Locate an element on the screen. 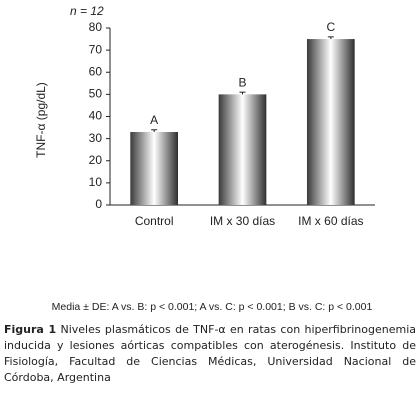  x-tick-label: Control is located at coordinates (154, 221).